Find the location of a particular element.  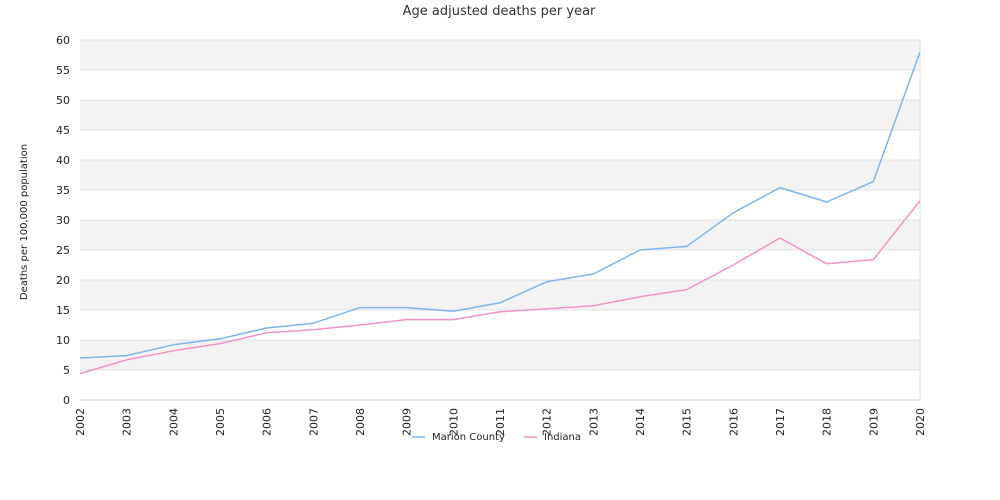

y-axis-label: Deaths per 100,000 population is located at coordinates (24, 222).